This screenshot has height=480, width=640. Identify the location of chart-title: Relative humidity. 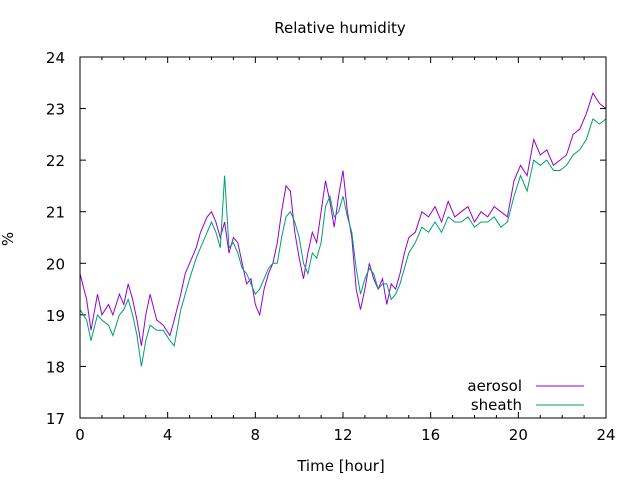
(340, 28).